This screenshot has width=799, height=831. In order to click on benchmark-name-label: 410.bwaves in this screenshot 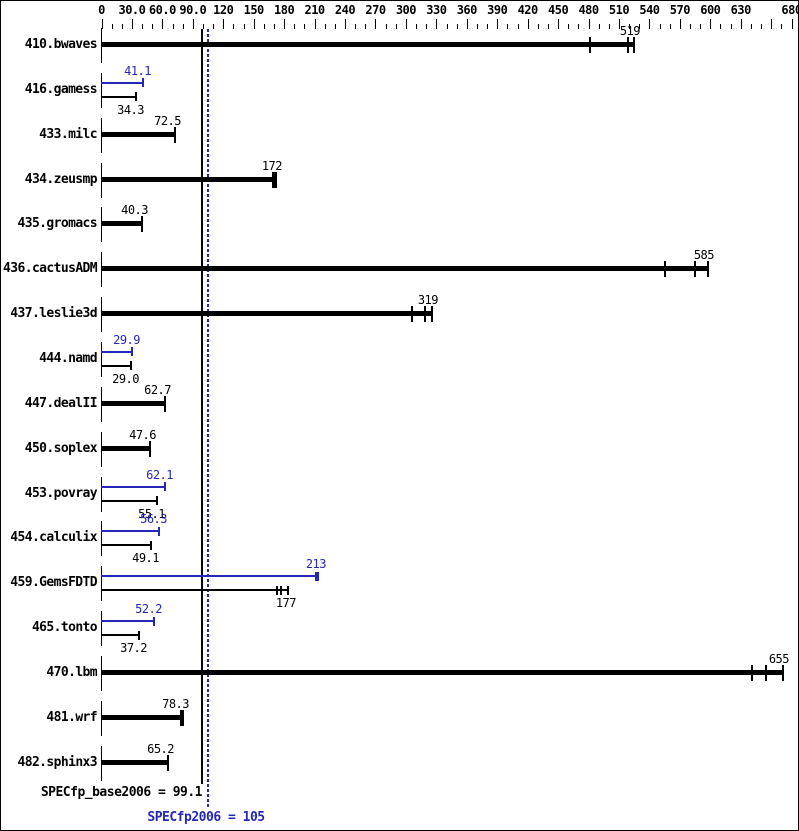, I will do `click(61, 44)`.